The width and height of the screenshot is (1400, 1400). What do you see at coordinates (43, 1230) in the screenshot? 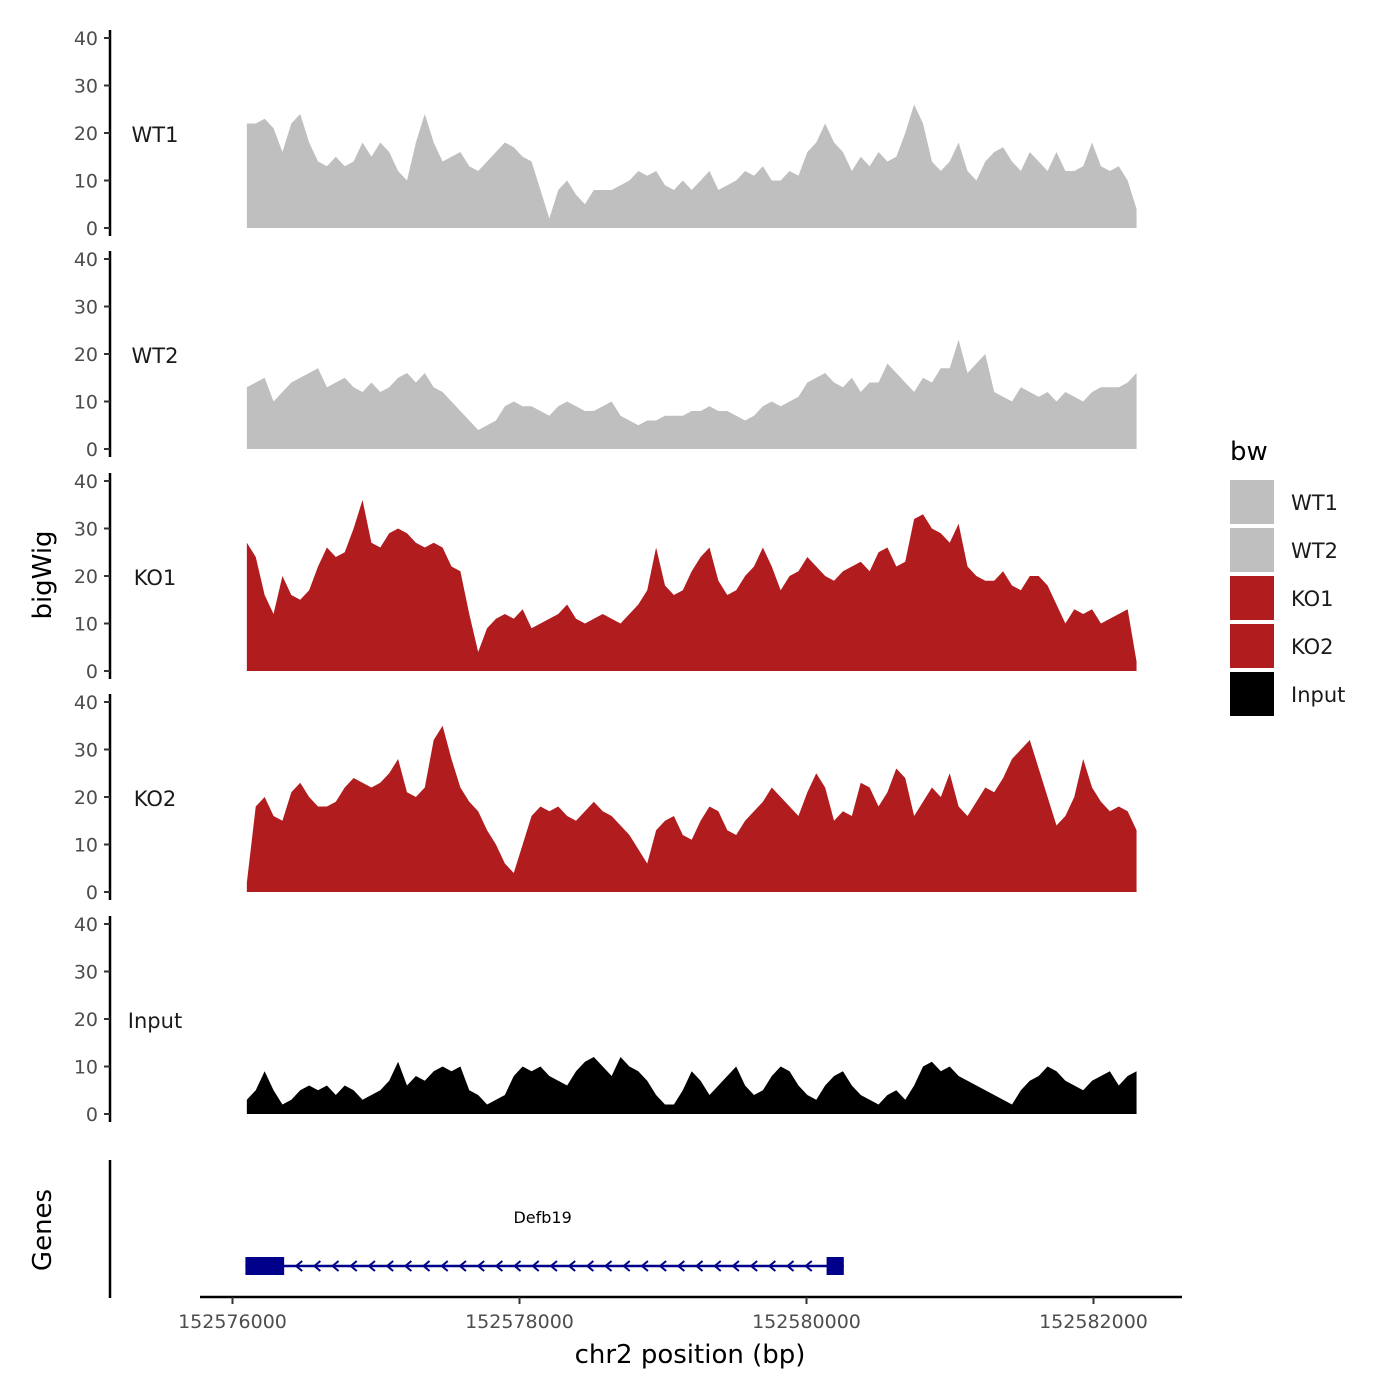
I see `genes-axis-title: Genes` at bounding box center [43, 1230].